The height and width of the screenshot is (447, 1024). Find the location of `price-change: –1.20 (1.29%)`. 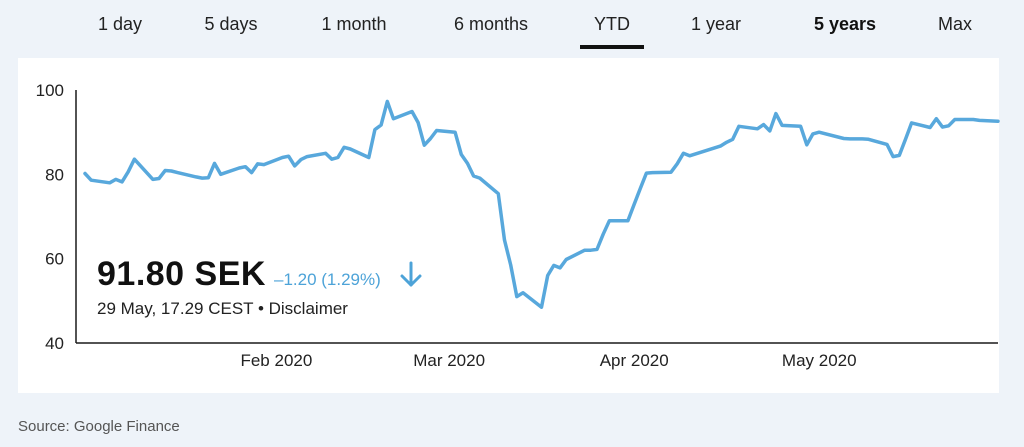

price-change: –1.20 (1.29%) is located at coordinates (327, 279).